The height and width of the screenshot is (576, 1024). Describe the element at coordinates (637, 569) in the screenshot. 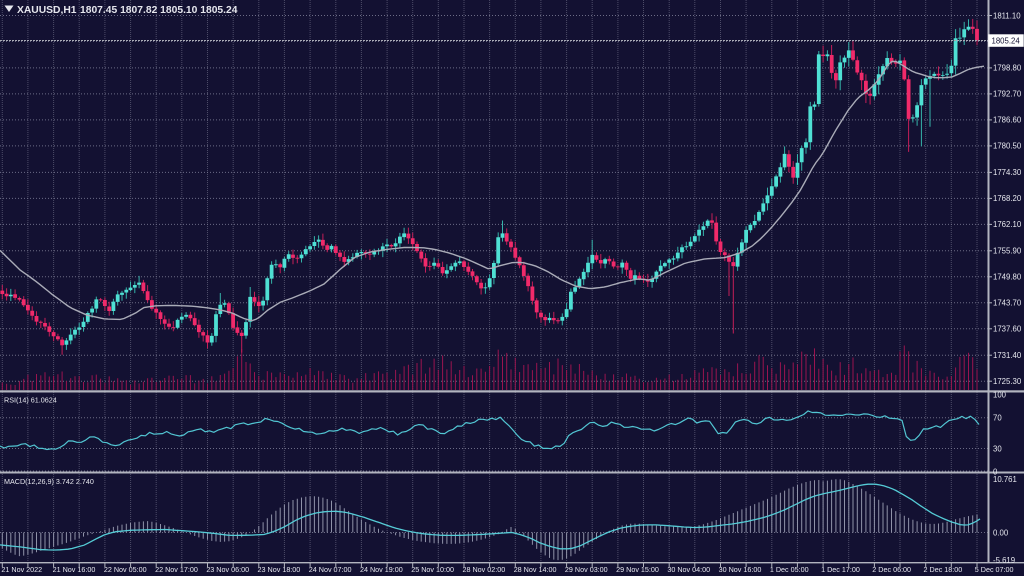

I see `svg-text: 29 Nov 15:00` at that location.